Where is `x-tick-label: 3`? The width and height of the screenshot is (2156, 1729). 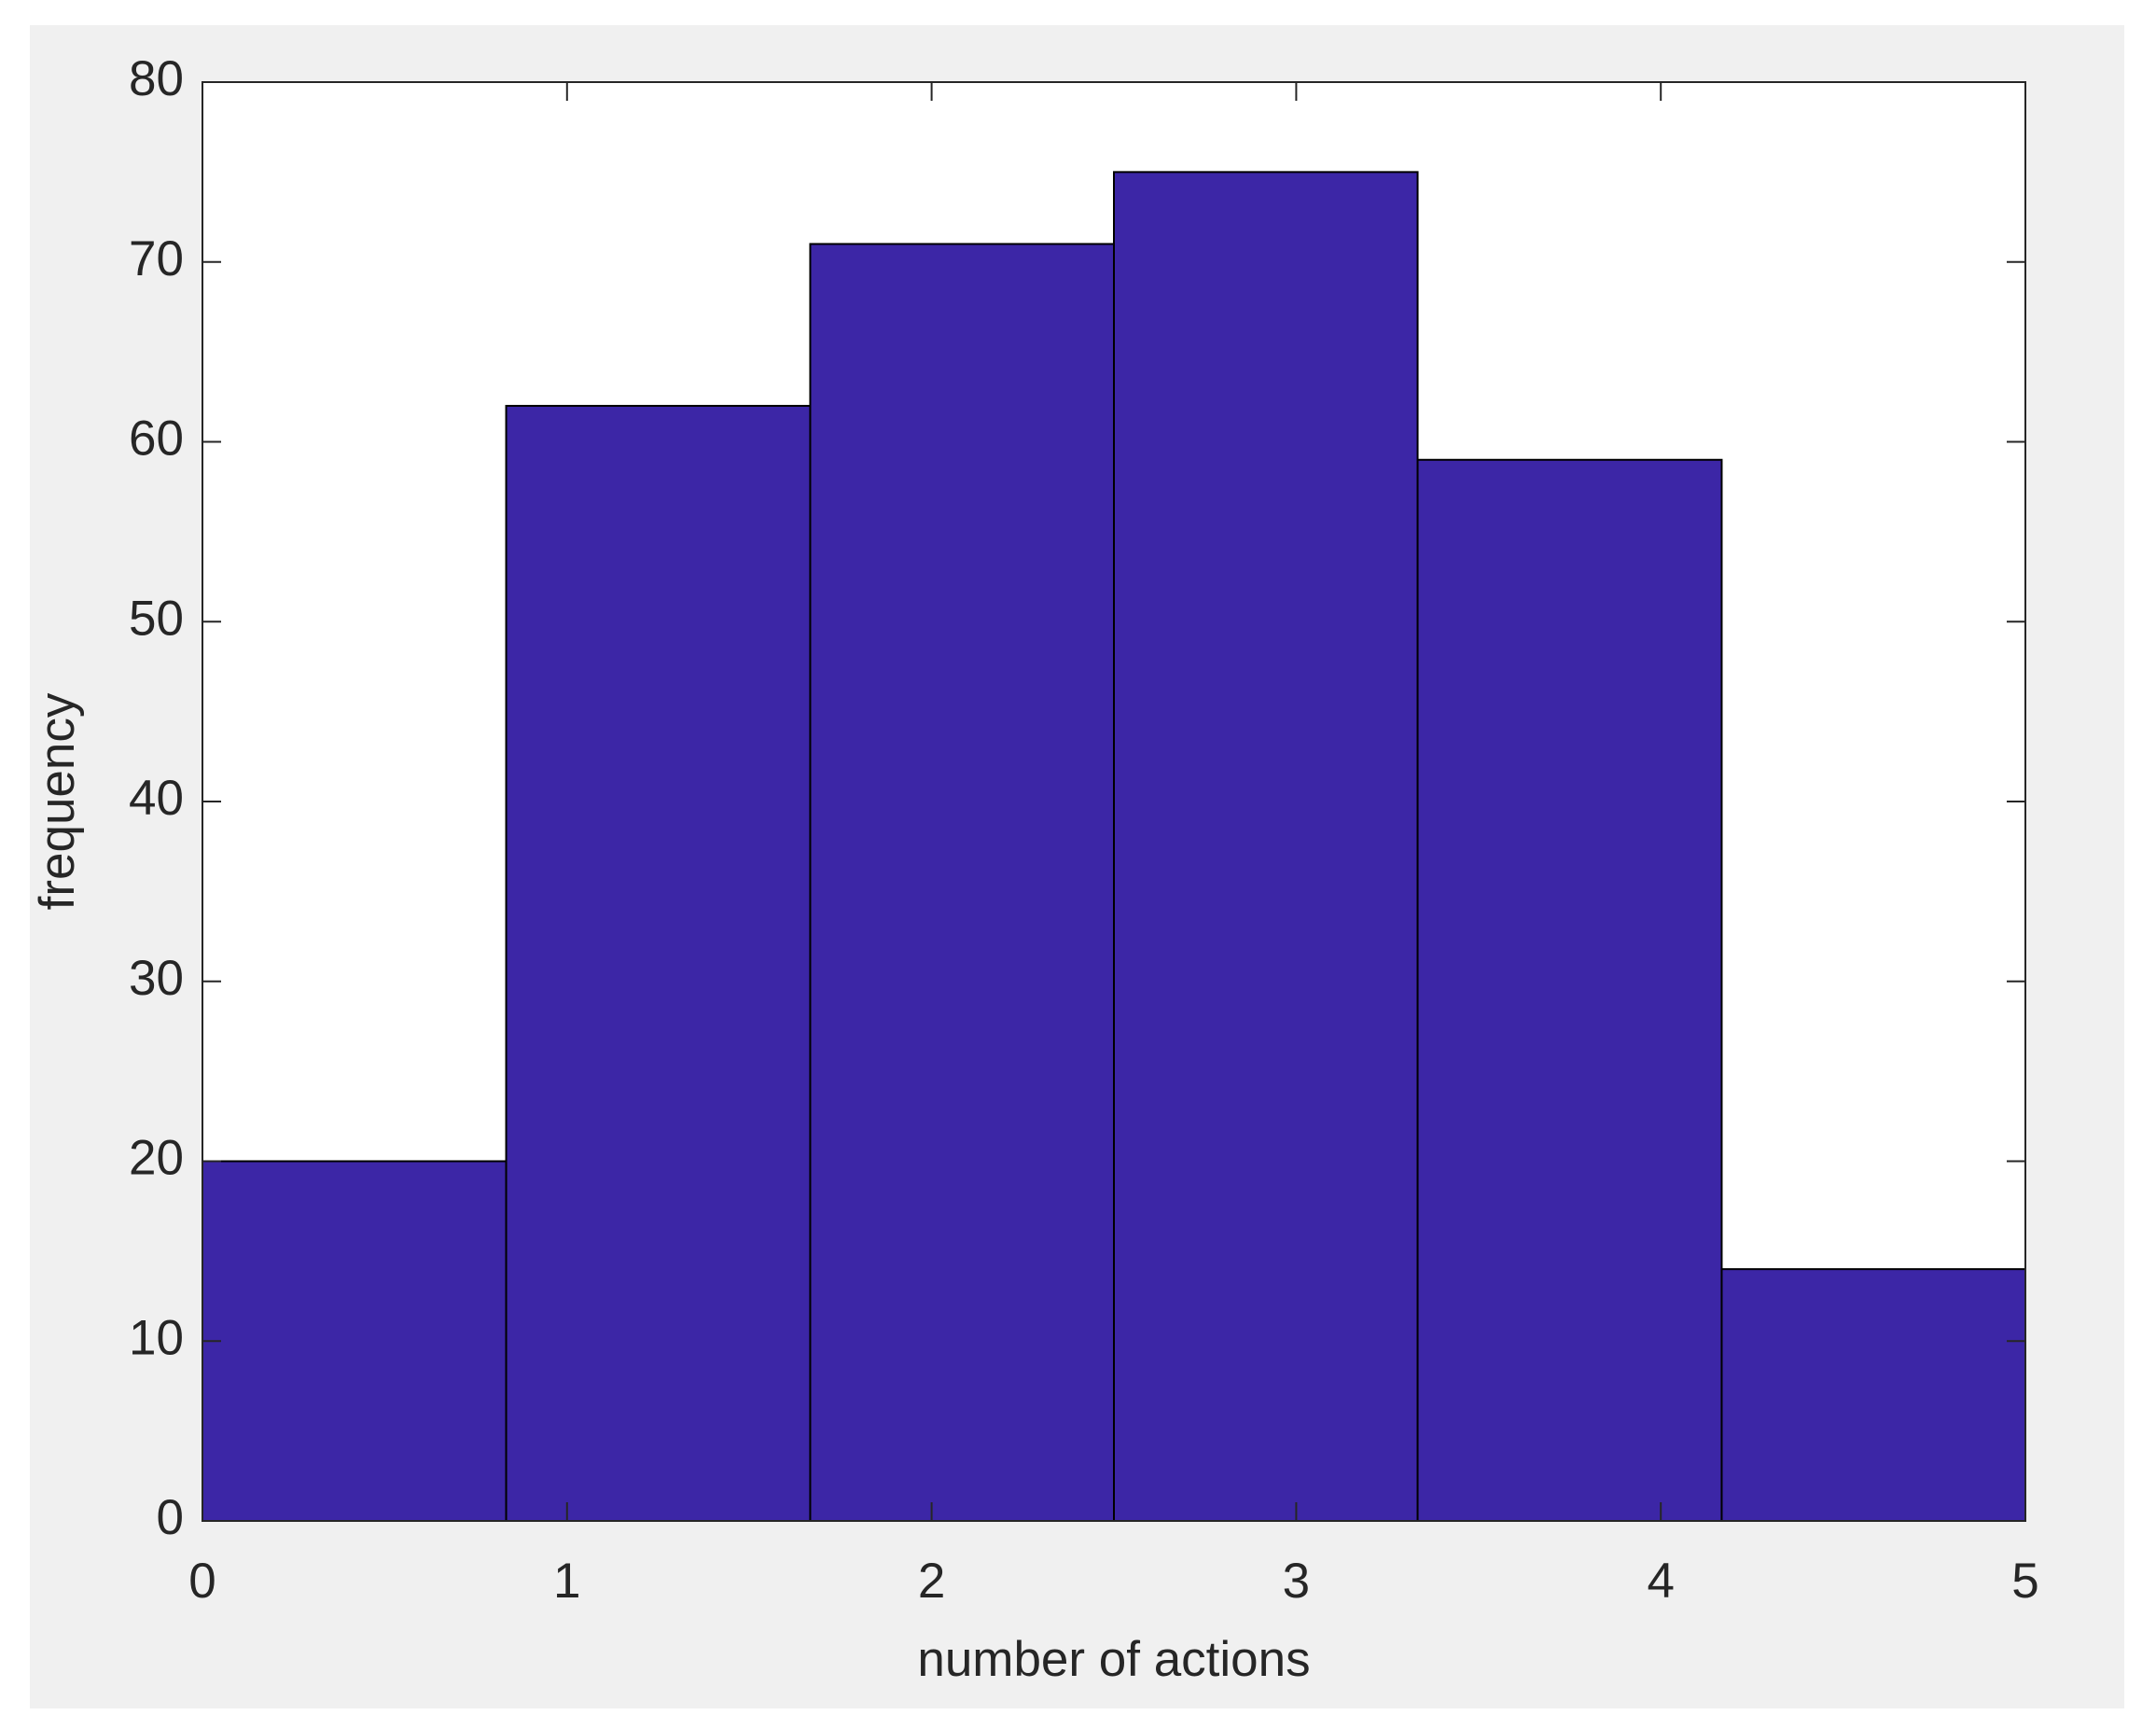
x-tick-label: 3 is located at coordinates (1296, 1581).